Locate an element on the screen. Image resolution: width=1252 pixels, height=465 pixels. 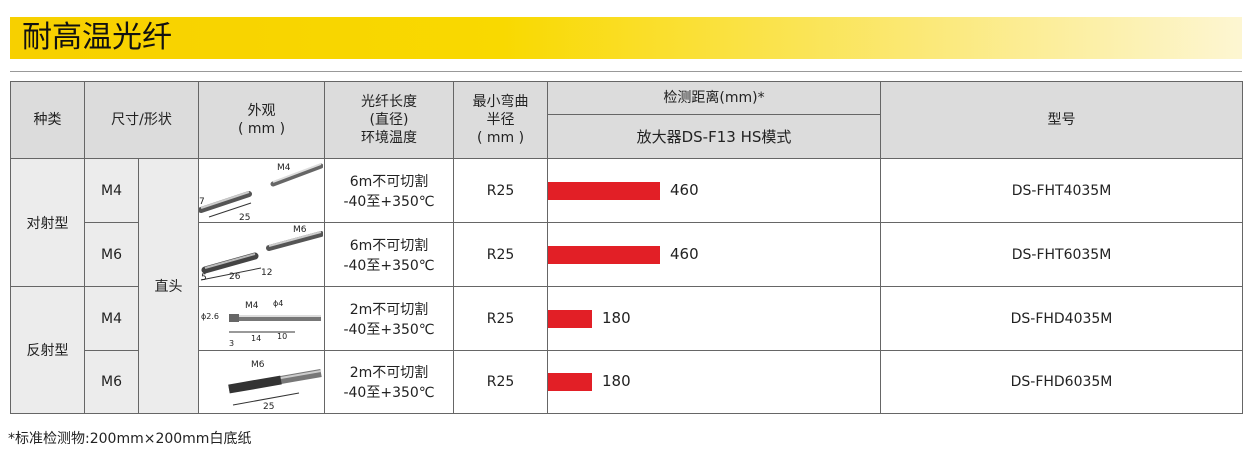
dim-label: ϕ2.6 is located at coordinates (210, 316).